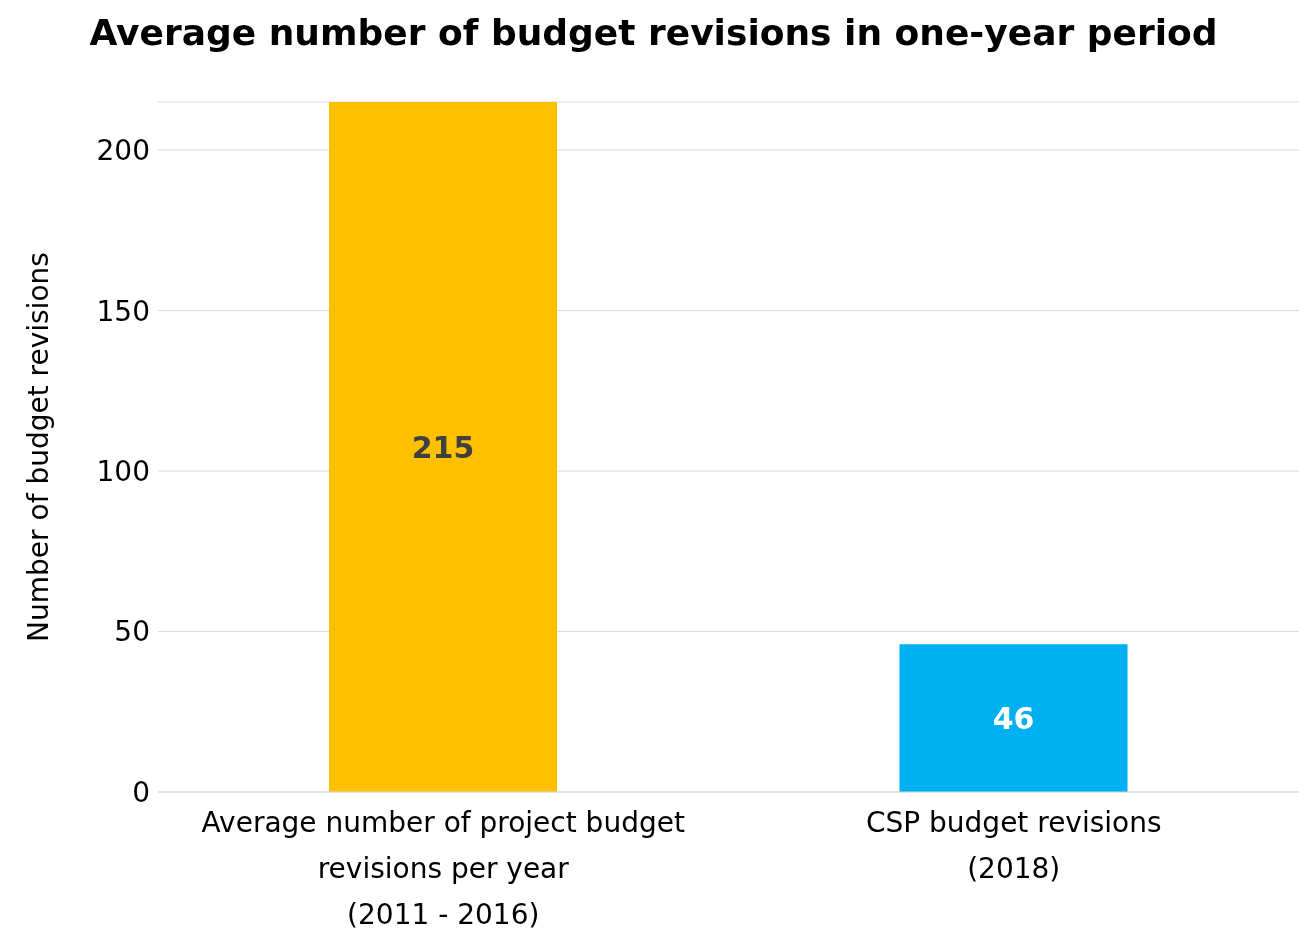 This screenshot has width=1307, height=949. Describe the element at coordinates (38, 447) in the screenshot. I see `y-axis-title: Number of budget revisions` at that location.